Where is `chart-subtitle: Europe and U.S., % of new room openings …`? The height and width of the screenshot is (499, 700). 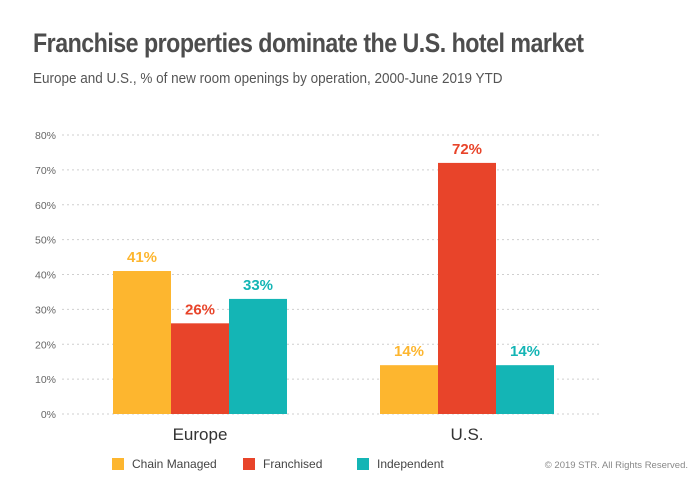
chart-subtitle: Europe and U.S., % of new room openings … is located at coordinates (268, 78).